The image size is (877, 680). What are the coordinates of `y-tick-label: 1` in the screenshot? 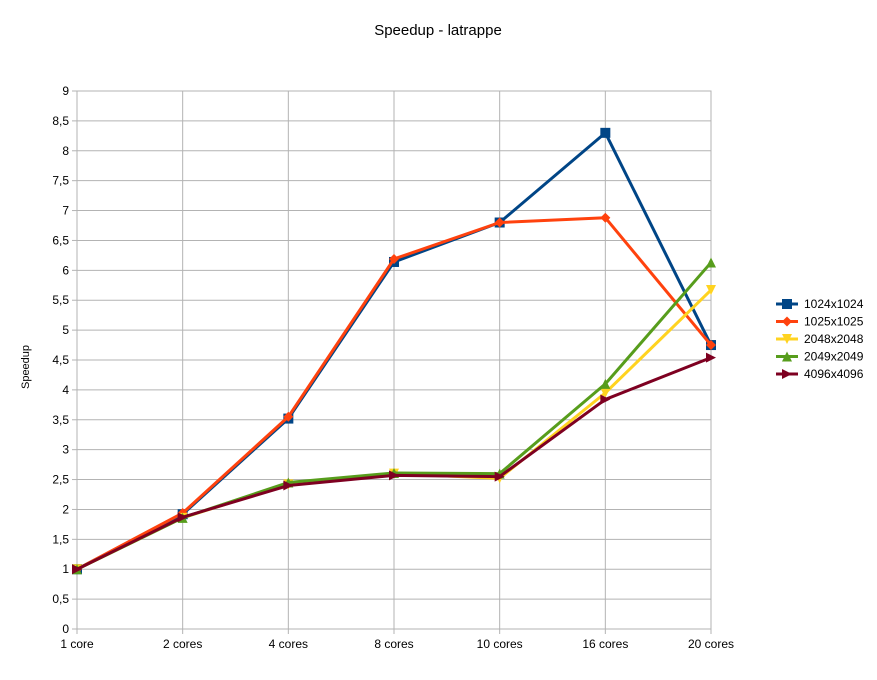 It's located at (65, 569).